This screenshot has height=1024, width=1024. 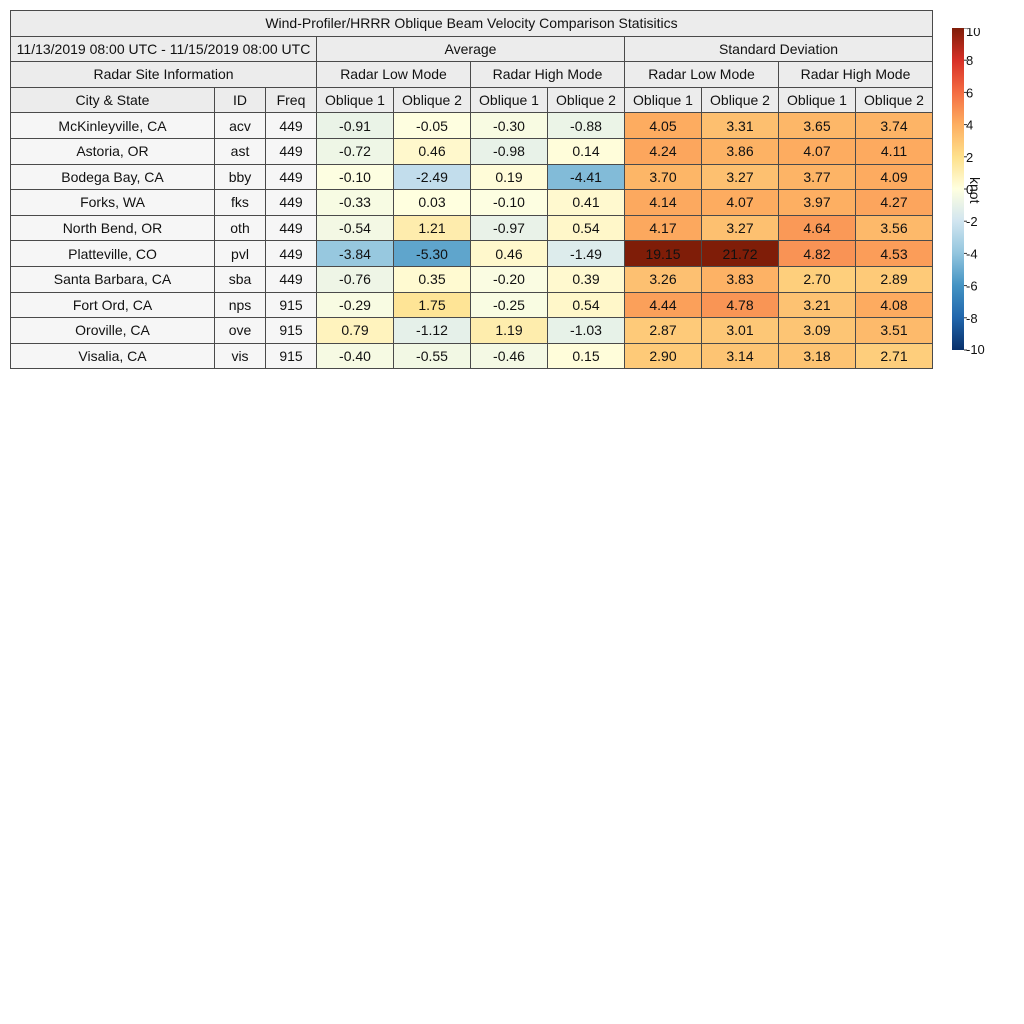 I want to click on value-cell: -3.84, so click(x=355, y=253).